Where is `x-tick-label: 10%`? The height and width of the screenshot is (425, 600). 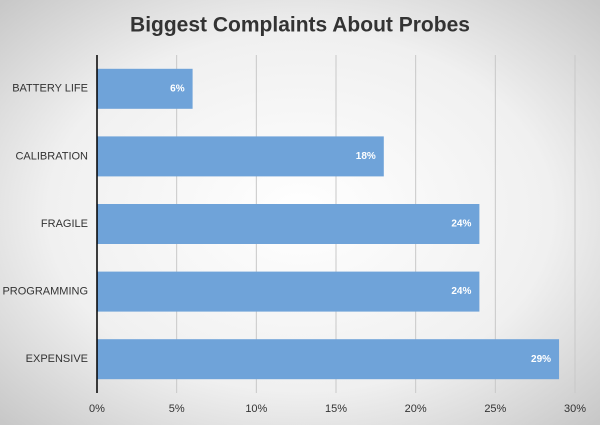
x-tick-label: 10% is located at coordinates (256, 409).